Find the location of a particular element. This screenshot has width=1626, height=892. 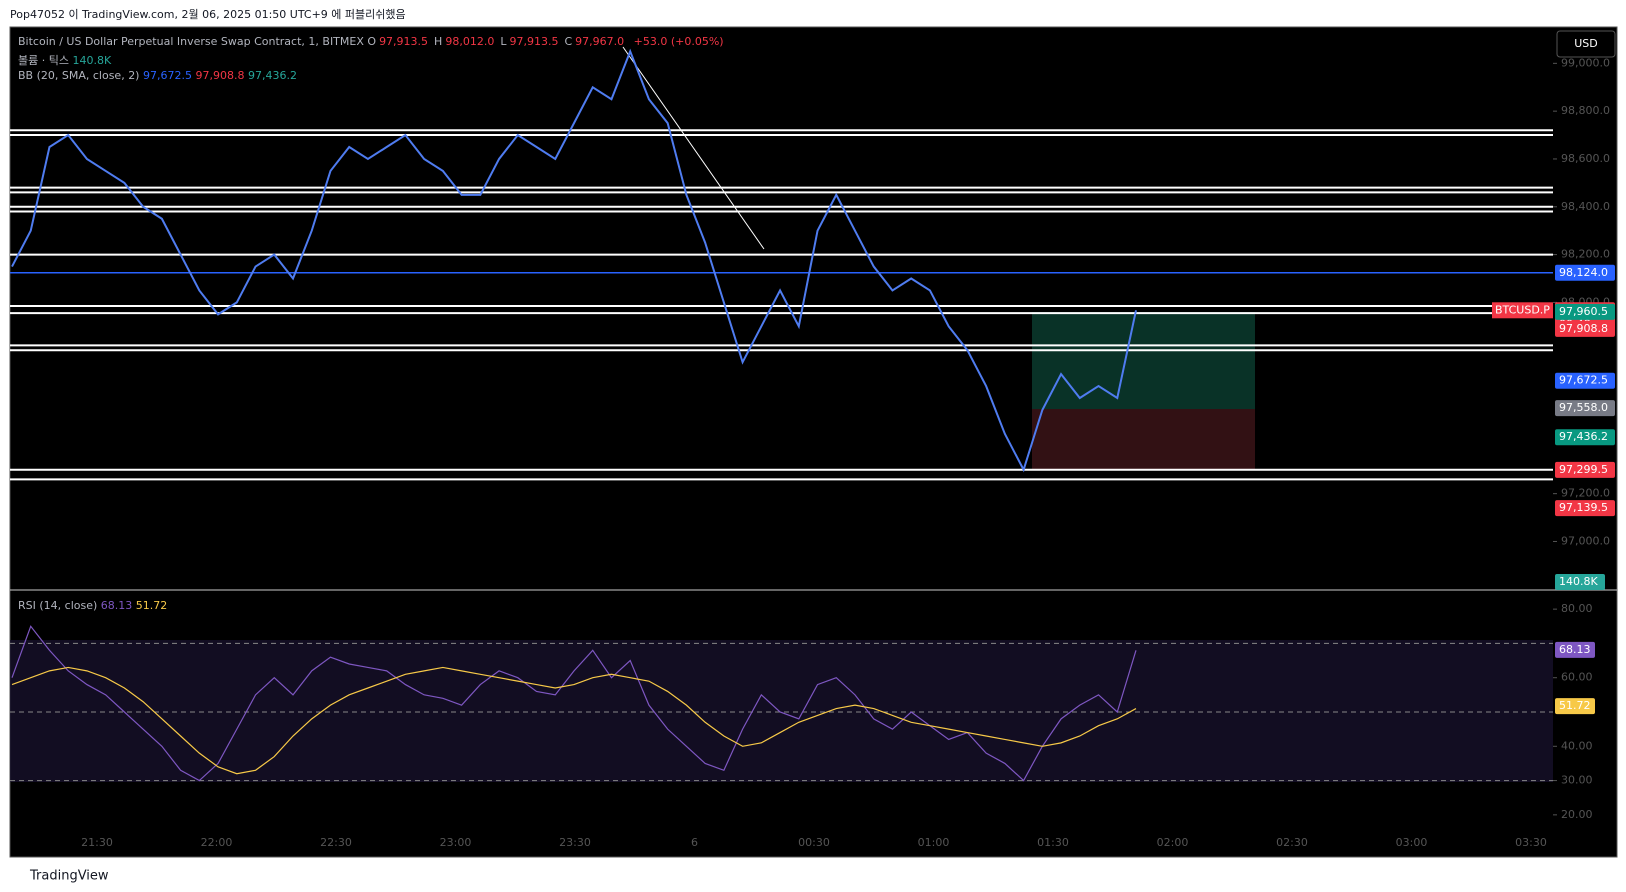

label: RSI (14, close) is located at coordinates (58, 605).